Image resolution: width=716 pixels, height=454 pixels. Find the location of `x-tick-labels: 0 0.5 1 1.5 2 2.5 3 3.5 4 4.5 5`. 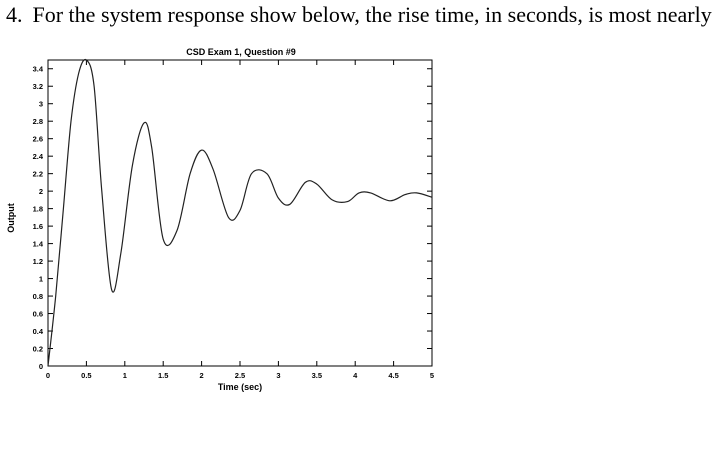

x-tick-labels: 0 0.5 1 1.5 2 2.5 3 3.5 4 4.5 5 is located at coordinates (240, 375).